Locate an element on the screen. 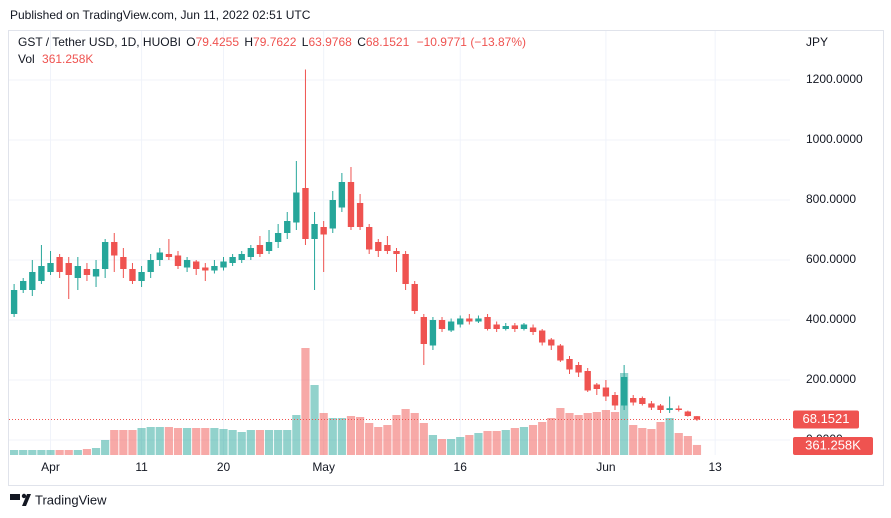  symbol: GST / Tether USD, 1D, HUOBI is located at coordinates (99, 42).